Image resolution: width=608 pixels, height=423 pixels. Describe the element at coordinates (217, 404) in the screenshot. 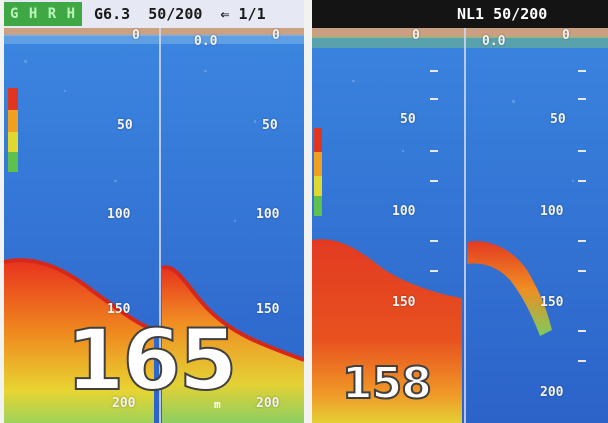

I see `depth-unit: m` at that location.